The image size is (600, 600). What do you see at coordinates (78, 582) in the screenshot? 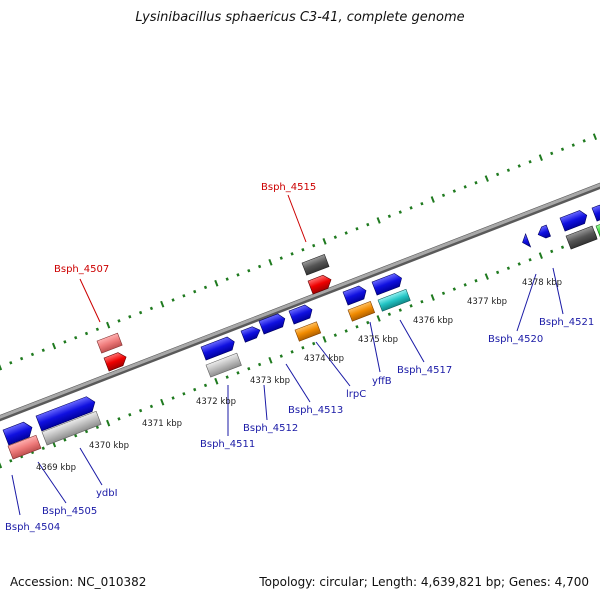
I see `accession-text: Accession: NC_010382` at bounding box center [78, 582].